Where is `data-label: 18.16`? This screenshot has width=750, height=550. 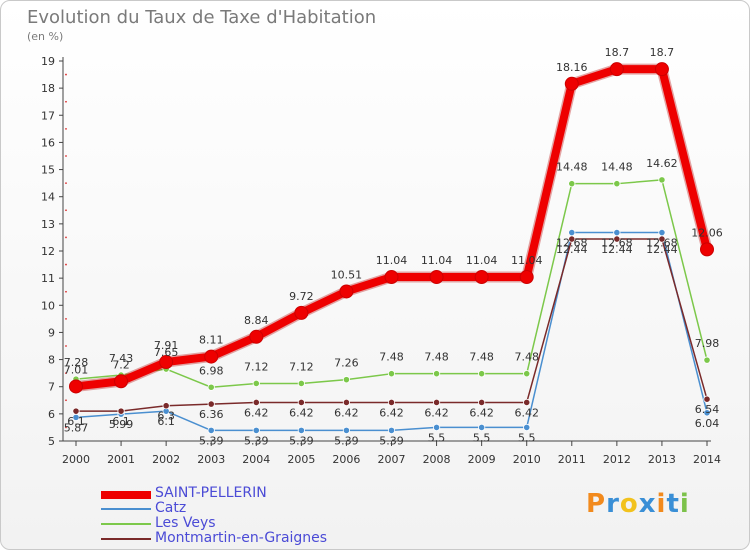
data-label: 18.16 is located at coordinates (572, 67).